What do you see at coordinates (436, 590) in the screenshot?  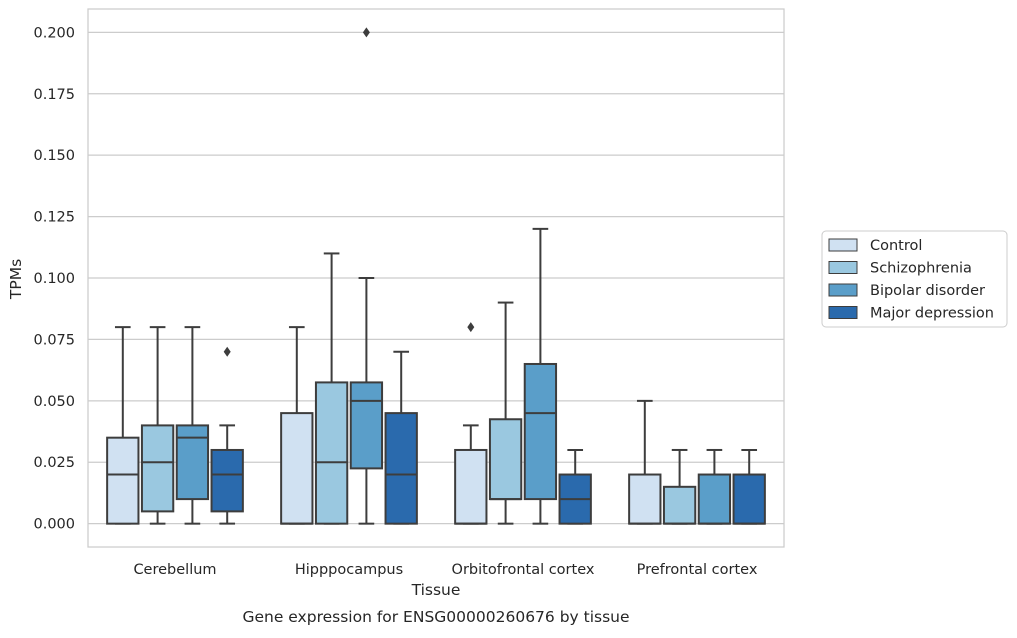 I see `x-axis-title: Tissue` at bounding box center [436, 590].